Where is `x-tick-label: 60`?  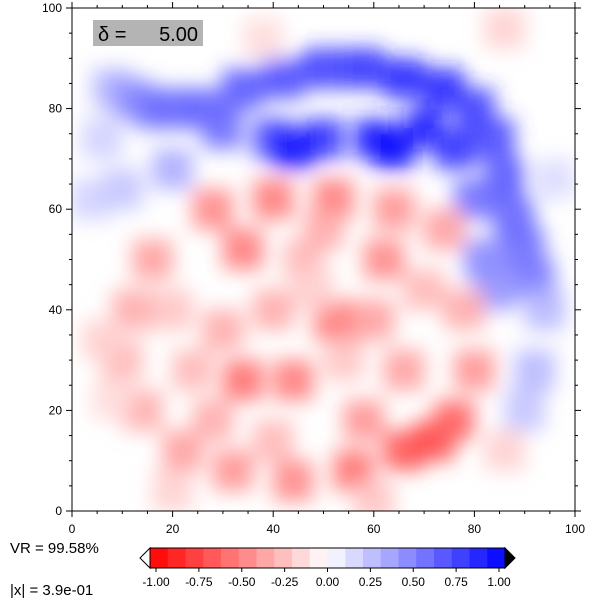
x-tick-label: 60 is located at coordinates (374, 529).